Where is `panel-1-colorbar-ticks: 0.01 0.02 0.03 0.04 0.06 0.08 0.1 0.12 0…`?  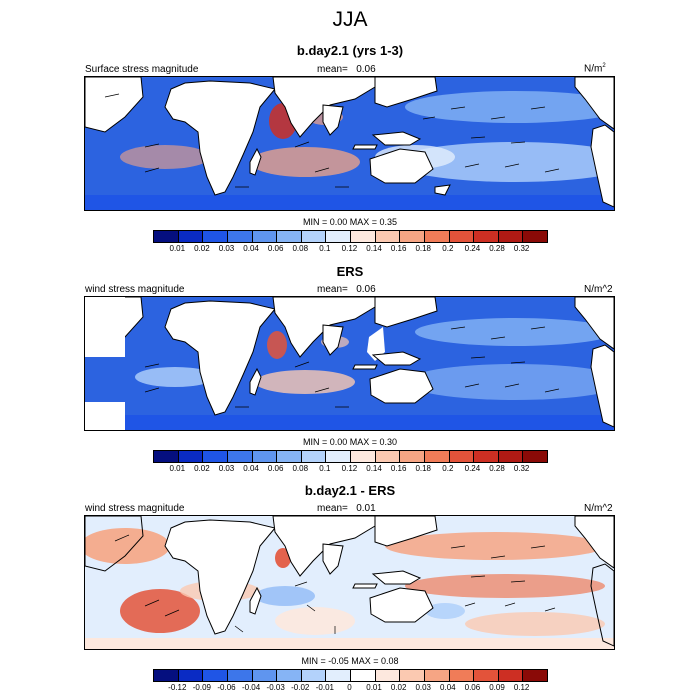
panel-1-colorbar-ticks: 0.01 0.02 0.03 0.04 0.06 0.08 0.1 0.12 0… is located at coordinates (349, 248).